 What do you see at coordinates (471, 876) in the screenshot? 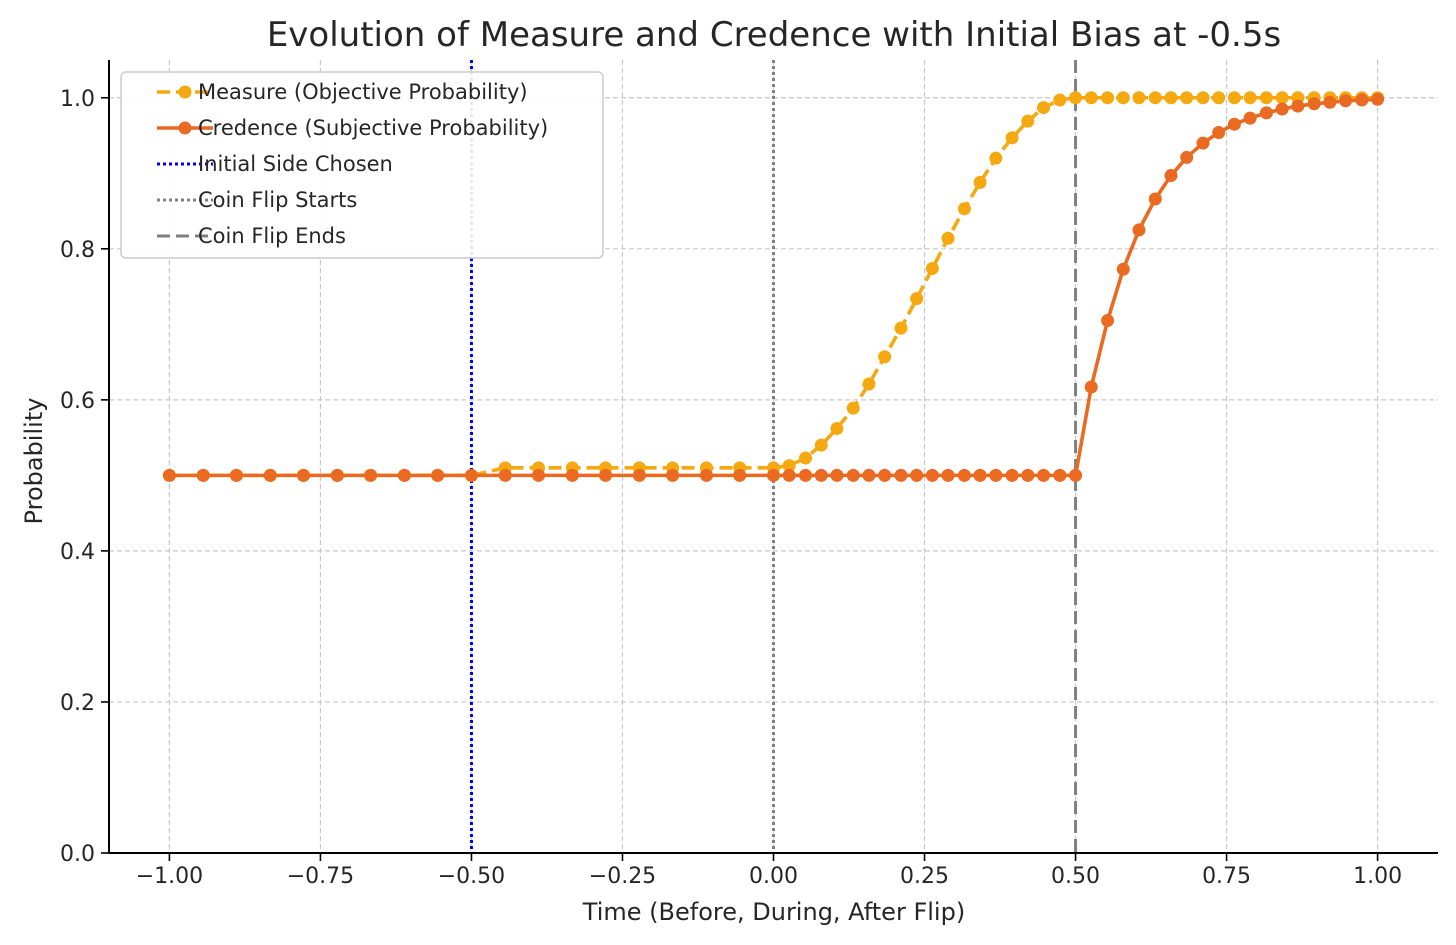
I see `x-tick-label-2: −0.50` at bounding box center [471, 876].